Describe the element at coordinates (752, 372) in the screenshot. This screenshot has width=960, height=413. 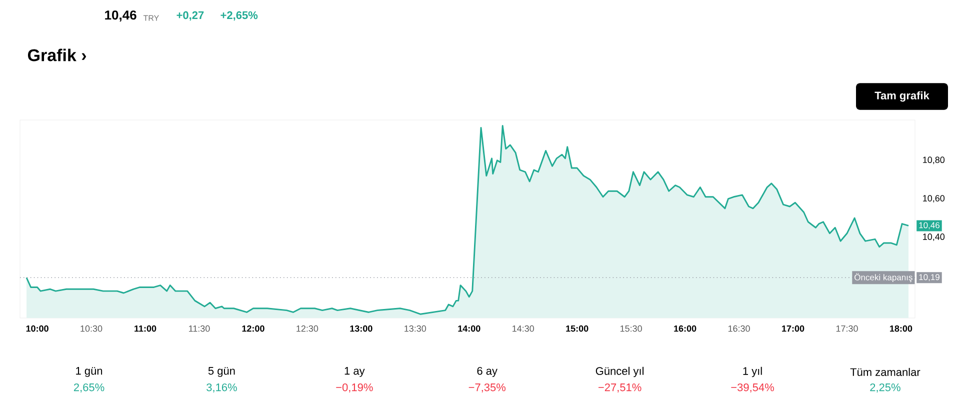
I see `category-label: 1 yıl` at that location.